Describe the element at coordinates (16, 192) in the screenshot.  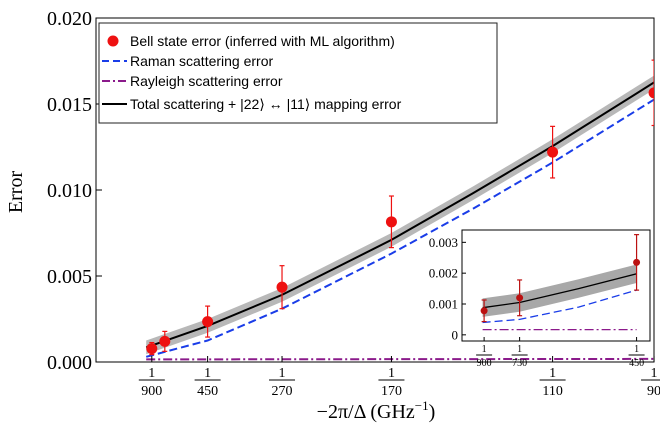
I see `y-axis-label: Error` at that location.